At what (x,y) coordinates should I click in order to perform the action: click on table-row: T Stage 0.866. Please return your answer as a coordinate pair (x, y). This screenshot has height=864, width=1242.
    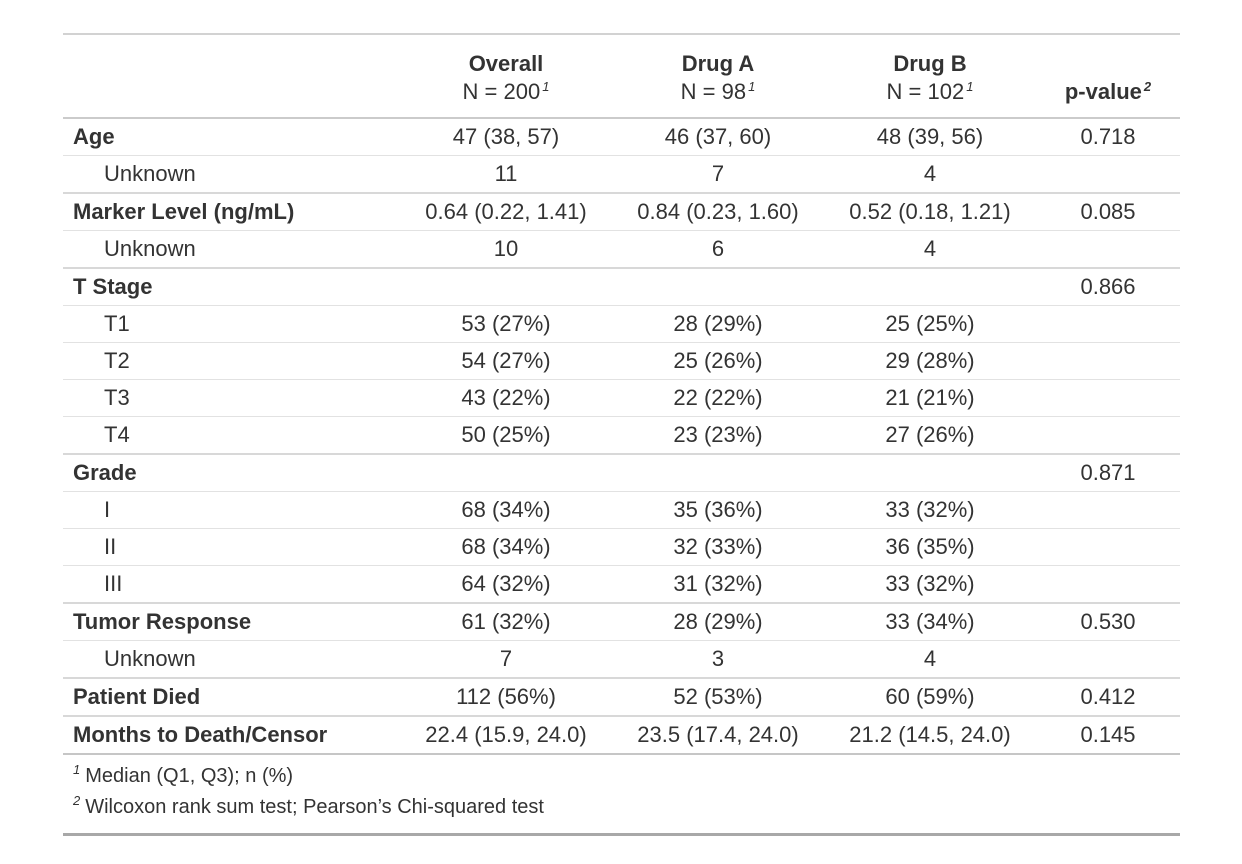
    Looking at the image, I should click on (621, 286).